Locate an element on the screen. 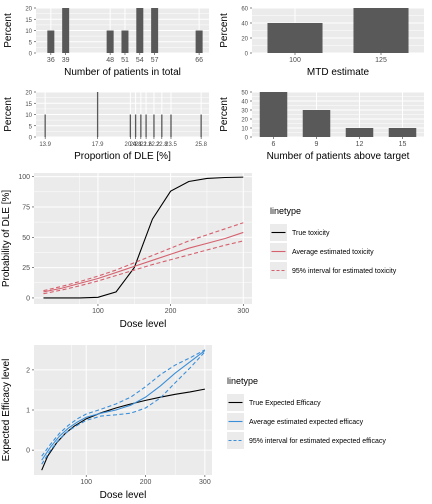 The width and height of the screenshot is (432, 504). toxicity-ytick-label: 50 is located at coordinates (26, 238).